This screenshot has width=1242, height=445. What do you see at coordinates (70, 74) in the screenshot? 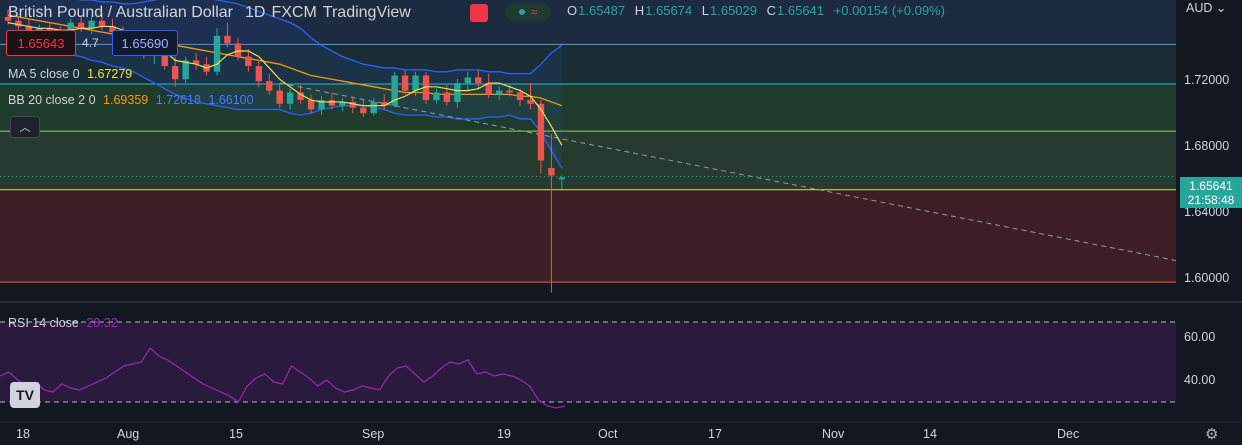
I see `ma-legend: MA 5 close 0 1.67279` at bounding box center [70, 74].